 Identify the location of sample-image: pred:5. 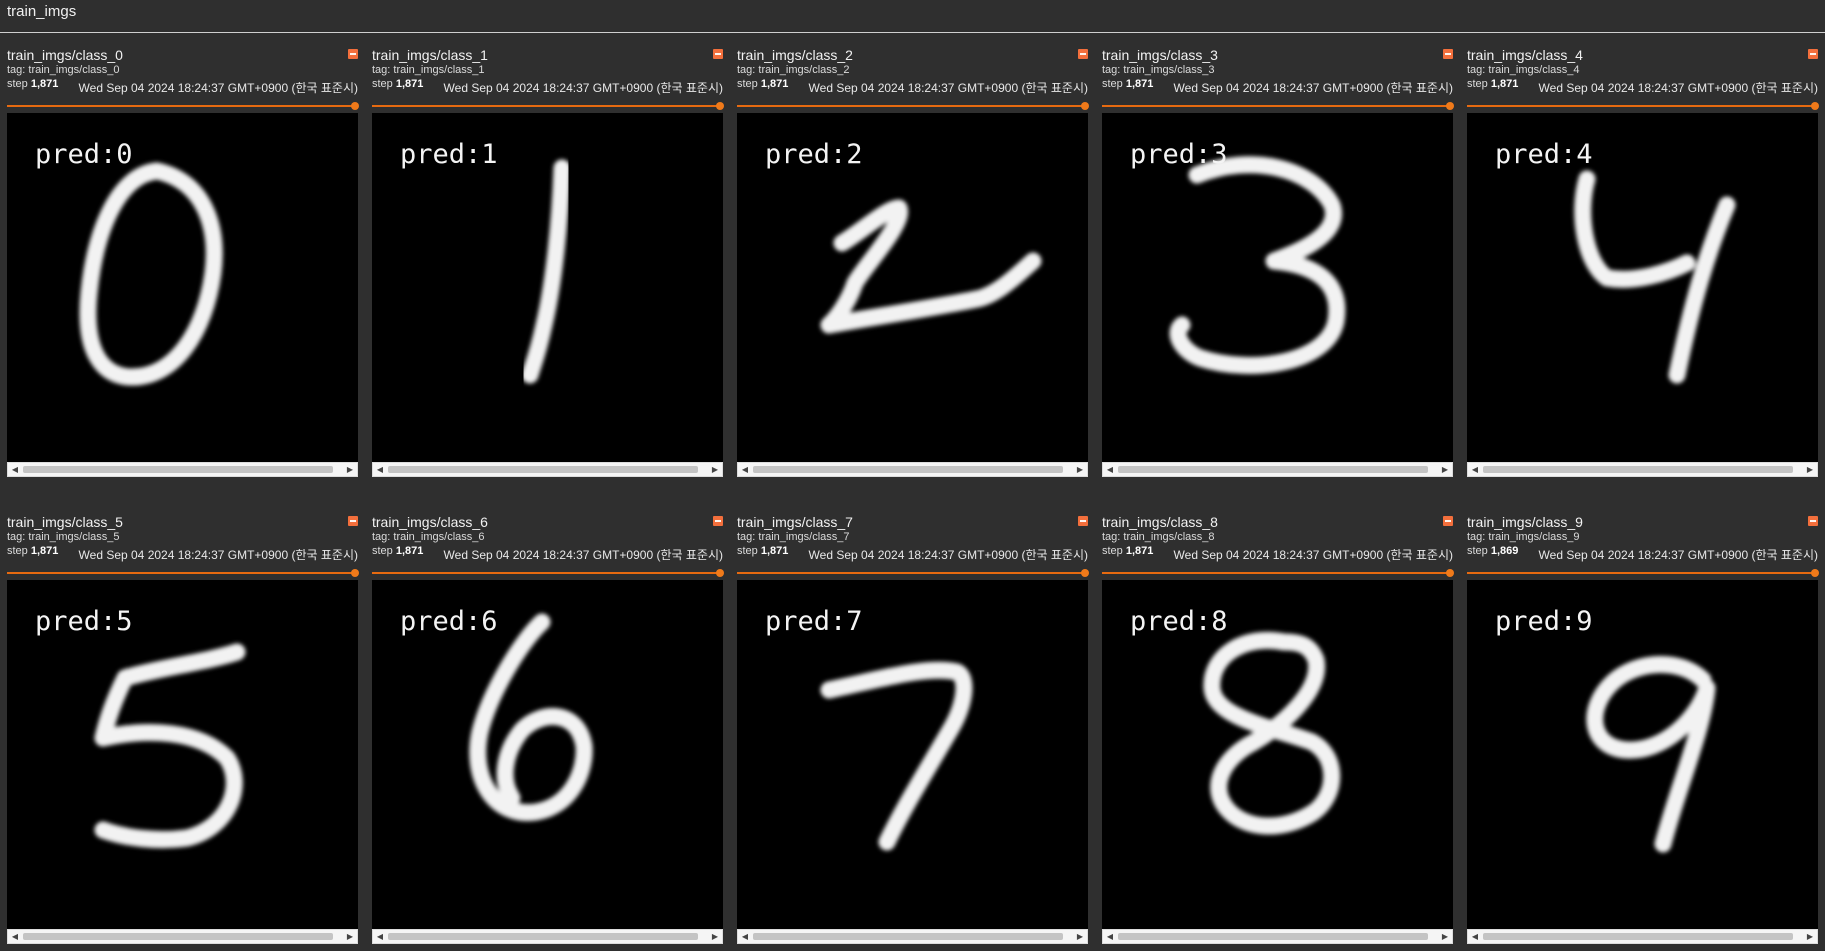
(182, 754).